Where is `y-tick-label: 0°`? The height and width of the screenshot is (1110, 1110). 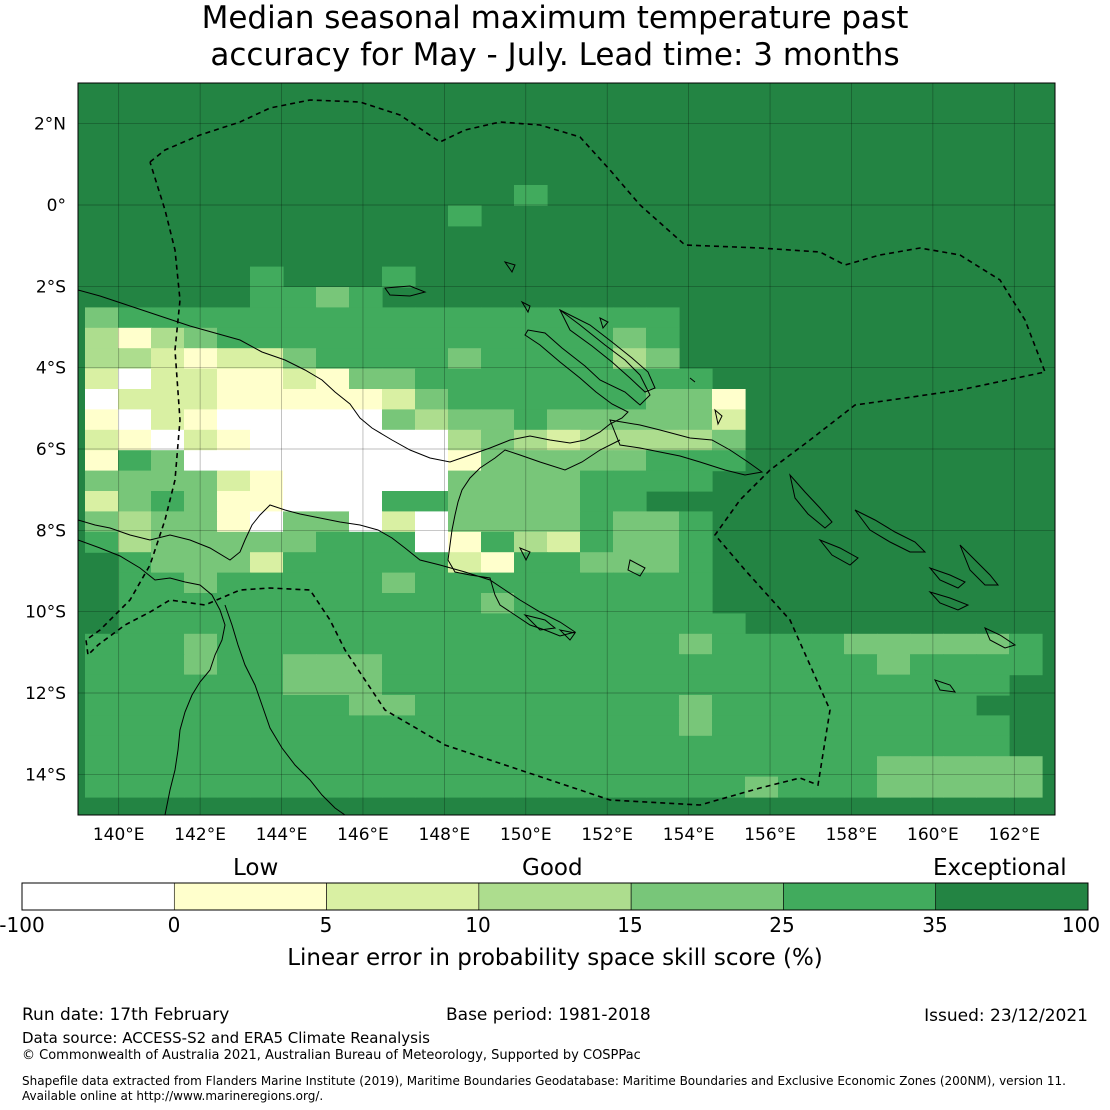
y-tick-label: 0° is located at coordinates (56, 206).